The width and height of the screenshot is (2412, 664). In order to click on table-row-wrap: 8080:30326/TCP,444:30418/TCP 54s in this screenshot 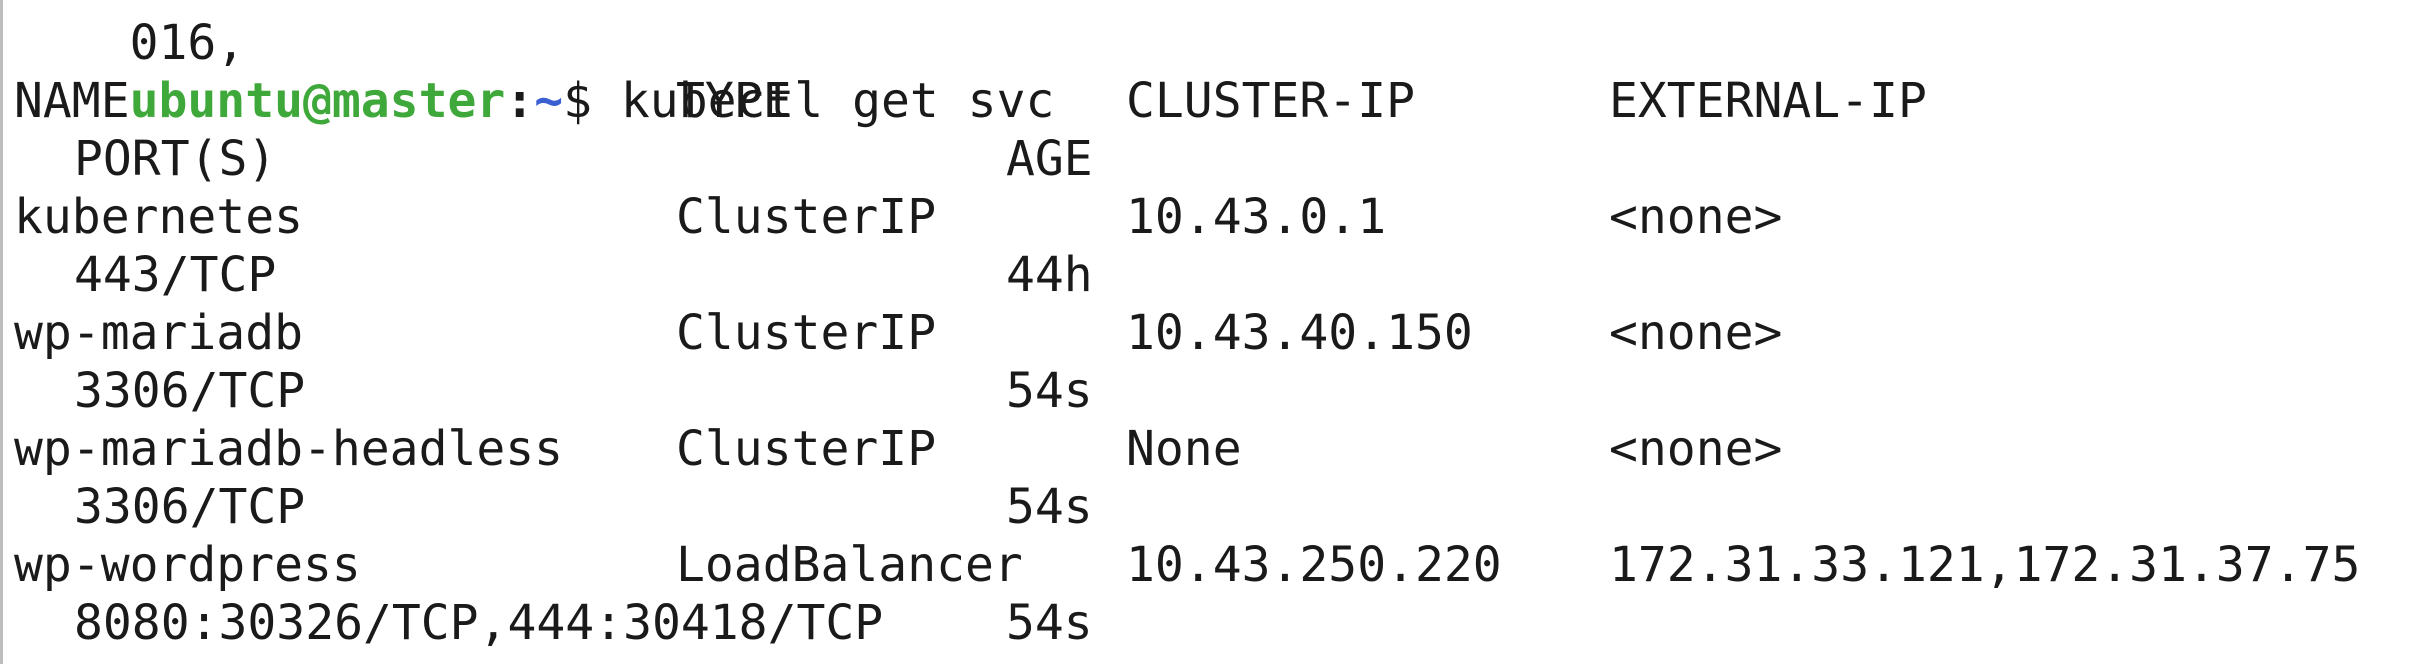, I will do `click(1209, 623)`.